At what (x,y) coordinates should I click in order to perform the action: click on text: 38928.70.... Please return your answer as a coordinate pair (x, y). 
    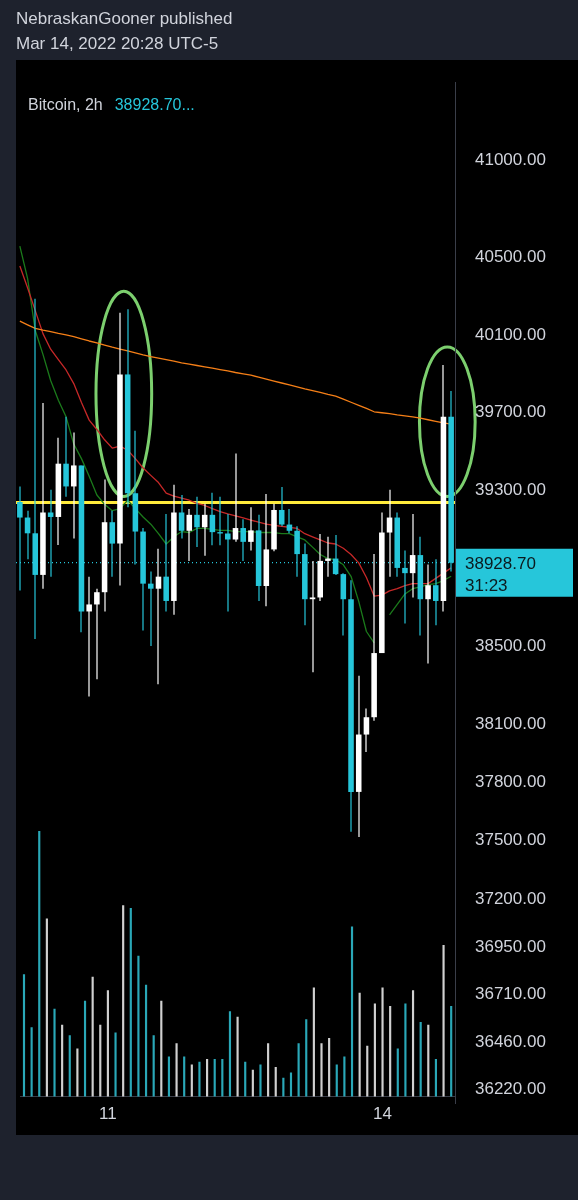
    Looking at the image, I should click on (154, 105).